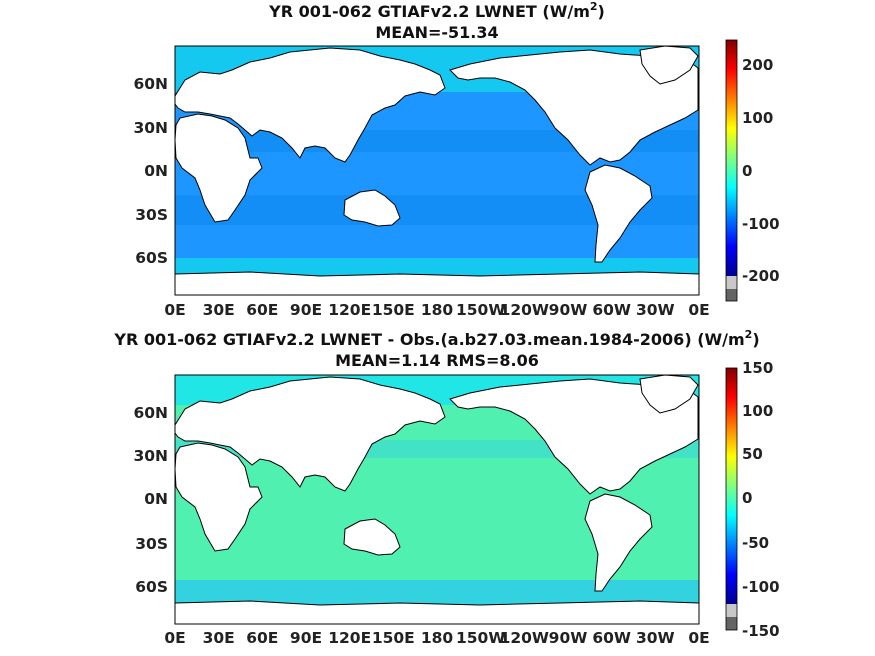 This screenshot has width=875, height=656. I want to click on top-cb-tick-m200: -200, so click(761, 276).